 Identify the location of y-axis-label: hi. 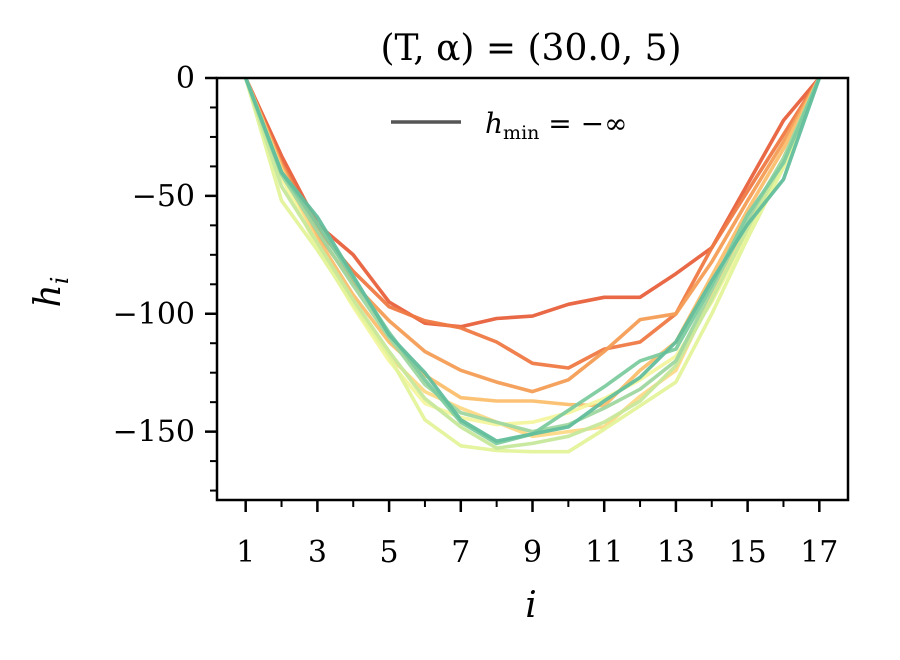
(51, 292).